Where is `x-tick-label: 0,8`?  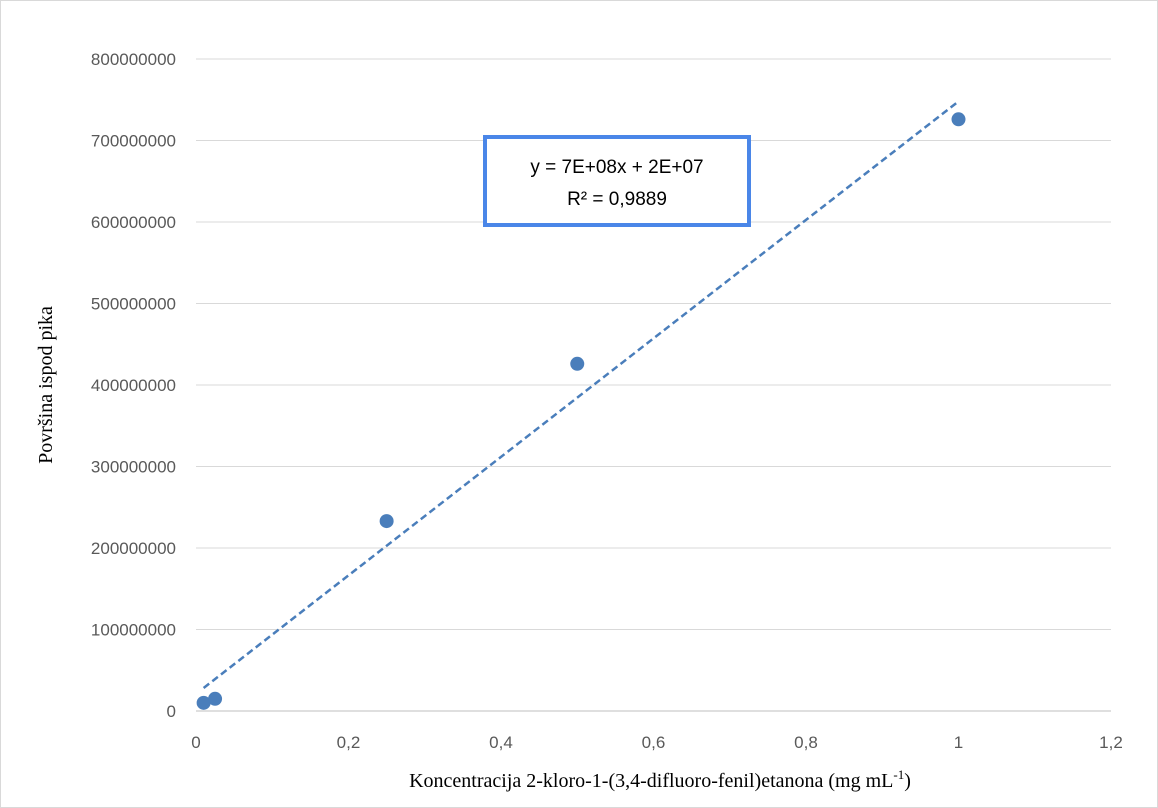
x-tick-label: 0,8 is located at coordinates (806, 742).